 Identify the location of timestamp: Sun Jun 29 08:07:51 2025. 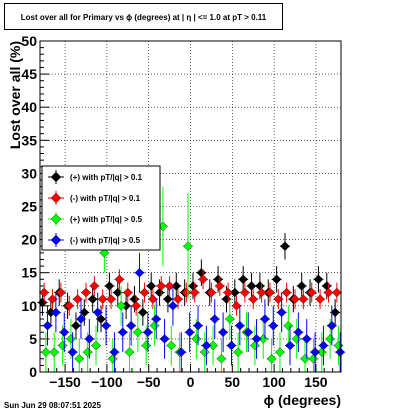
(52, 405).